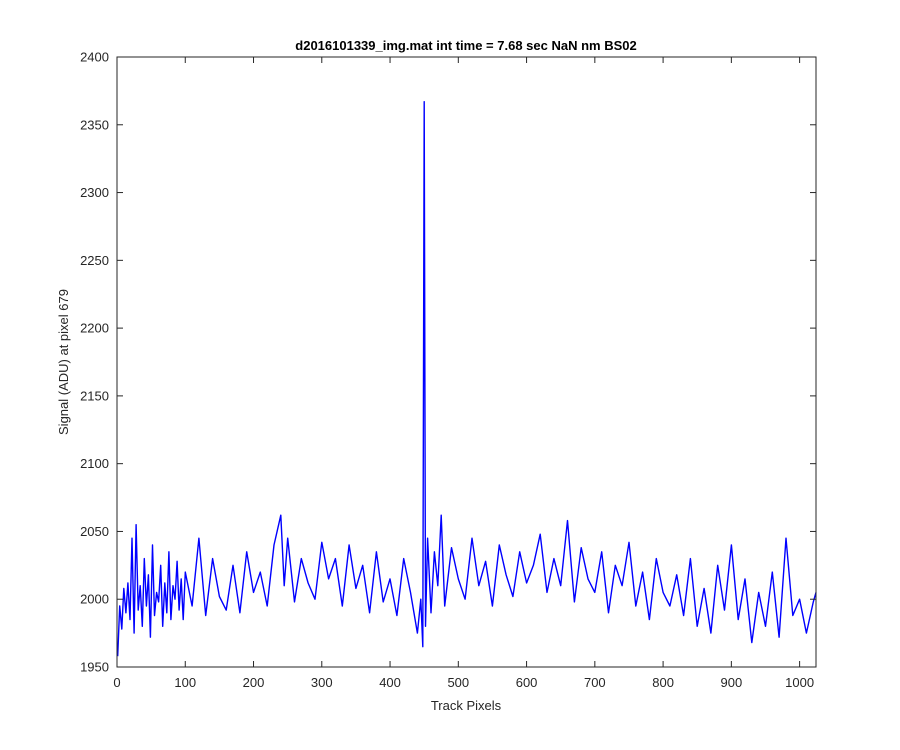 The width and height of the screenshot is (900, 750). Describe the element at coordinates (466, 705) in the screenshot. I see `x-axis-label: Track Pixels` at that location.